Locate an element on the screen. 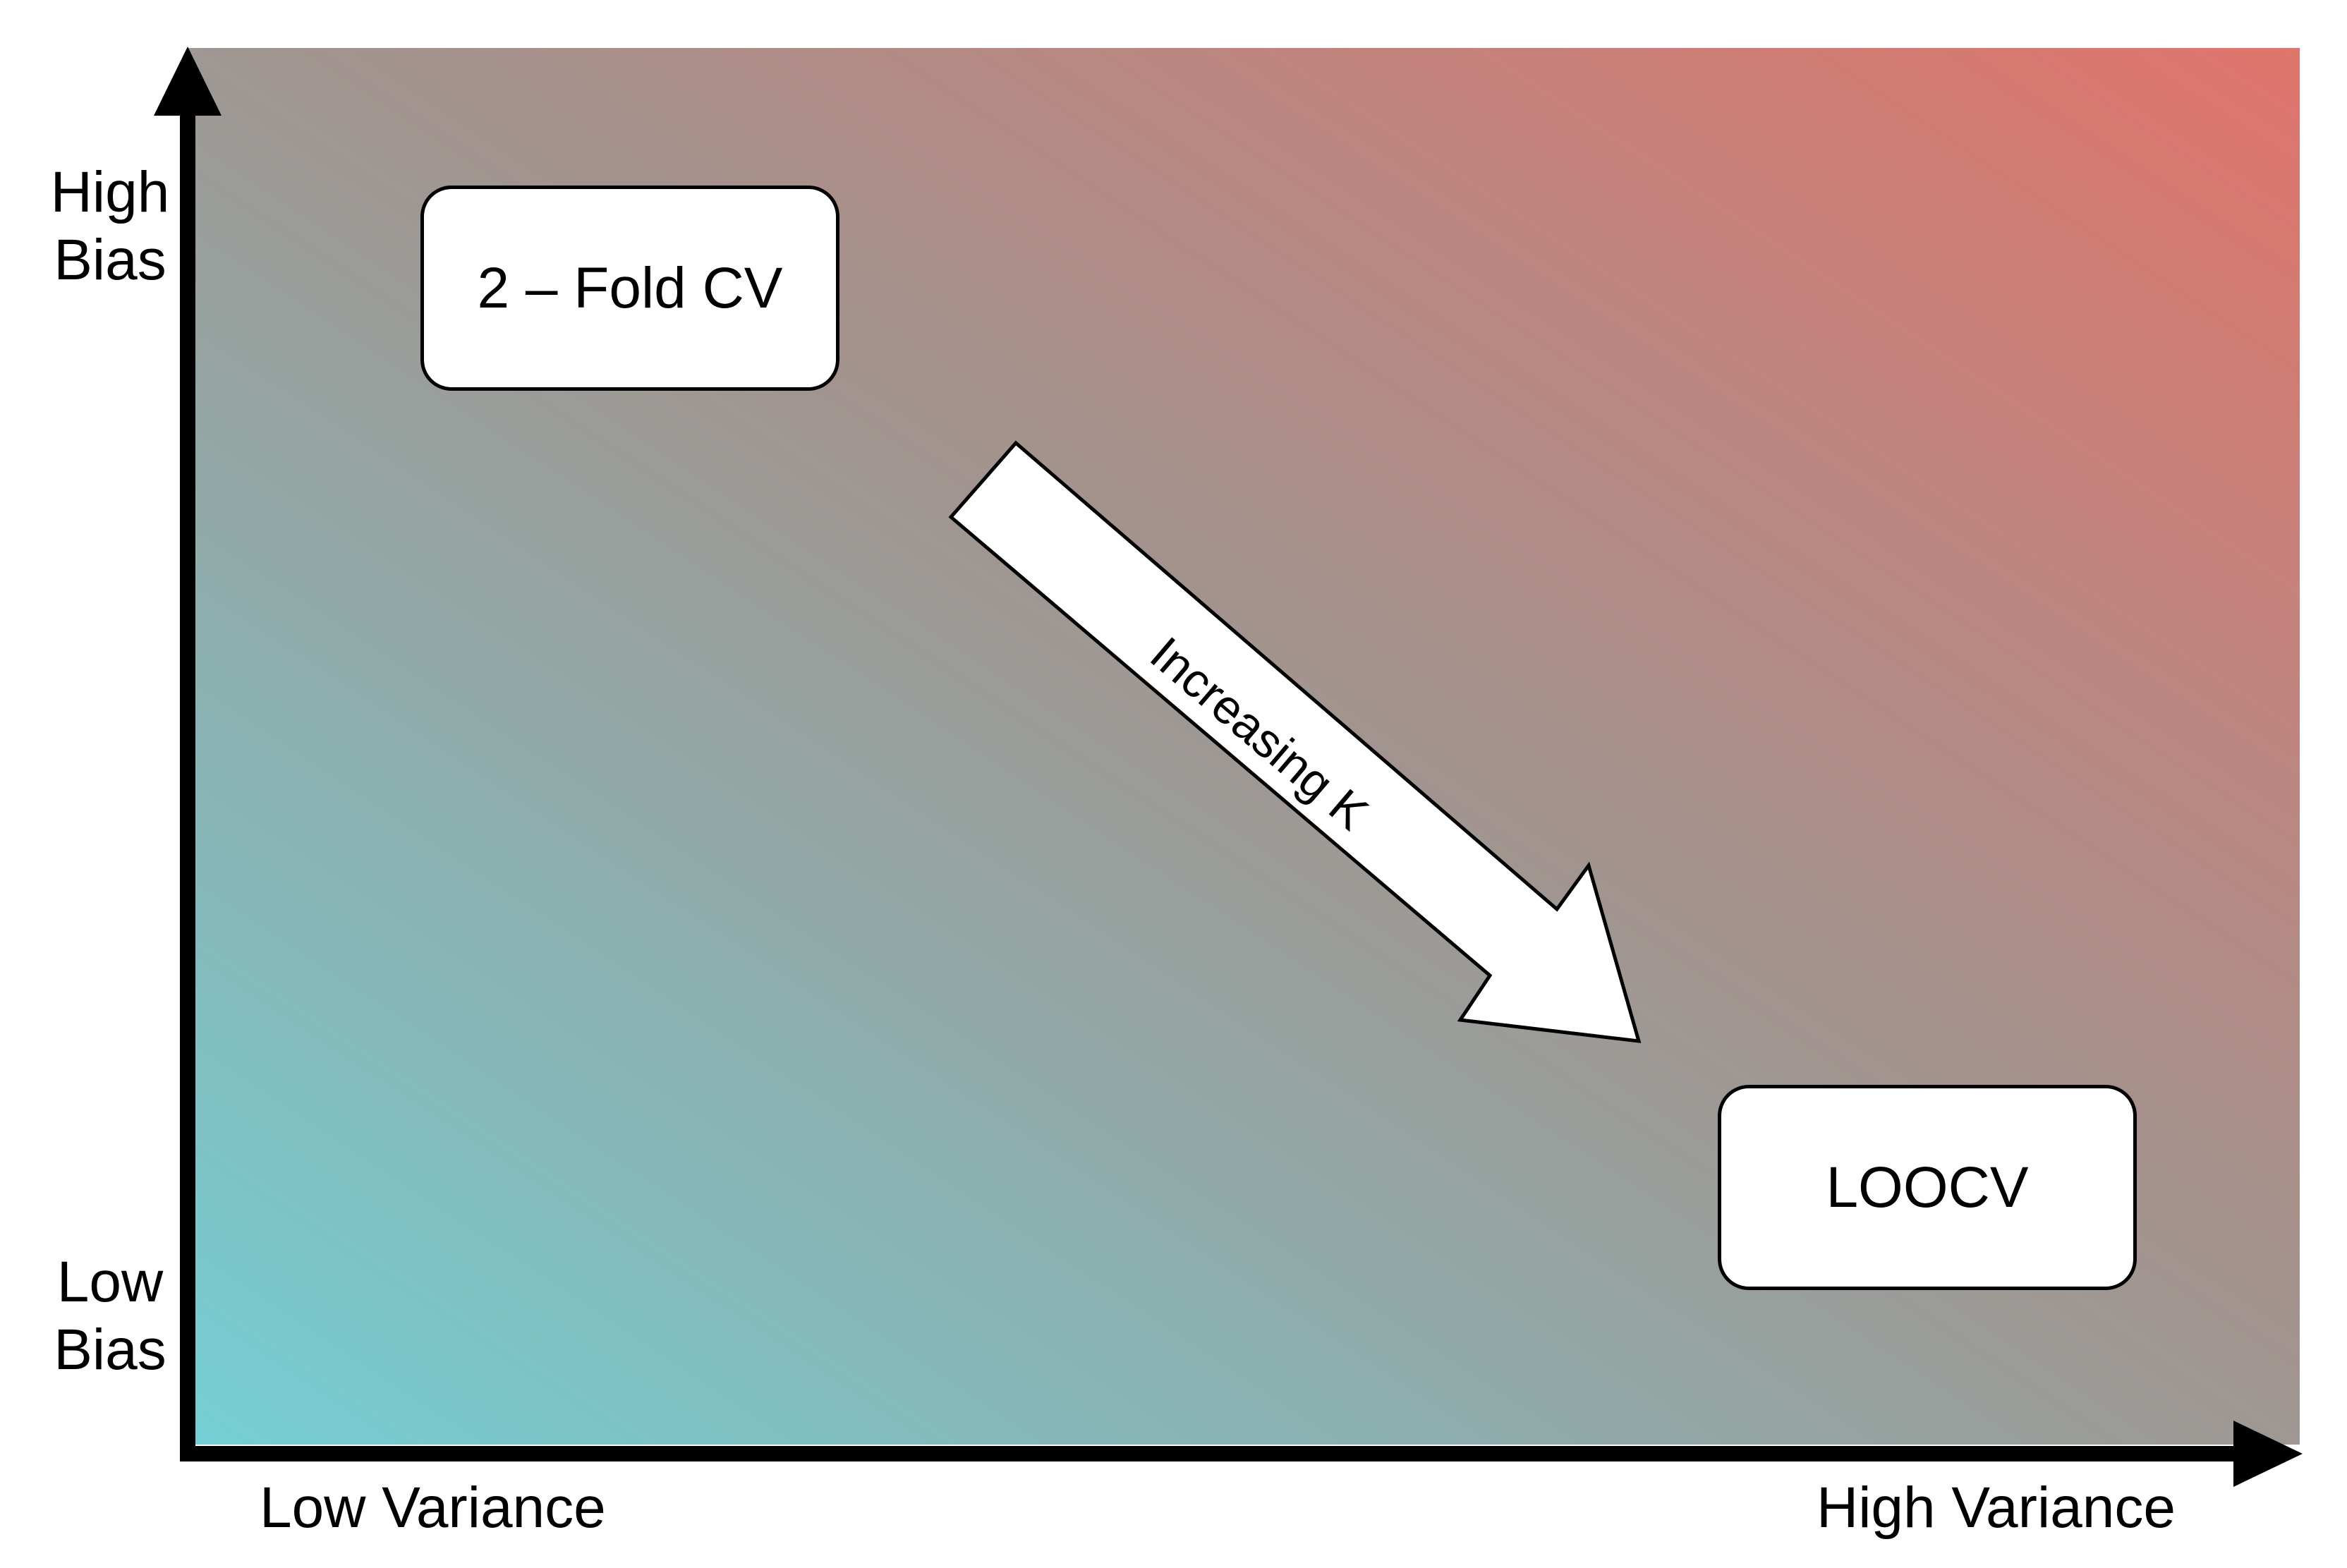  x-axis-low-variance-label: Low Variance is located at coordinates (433, 1508).